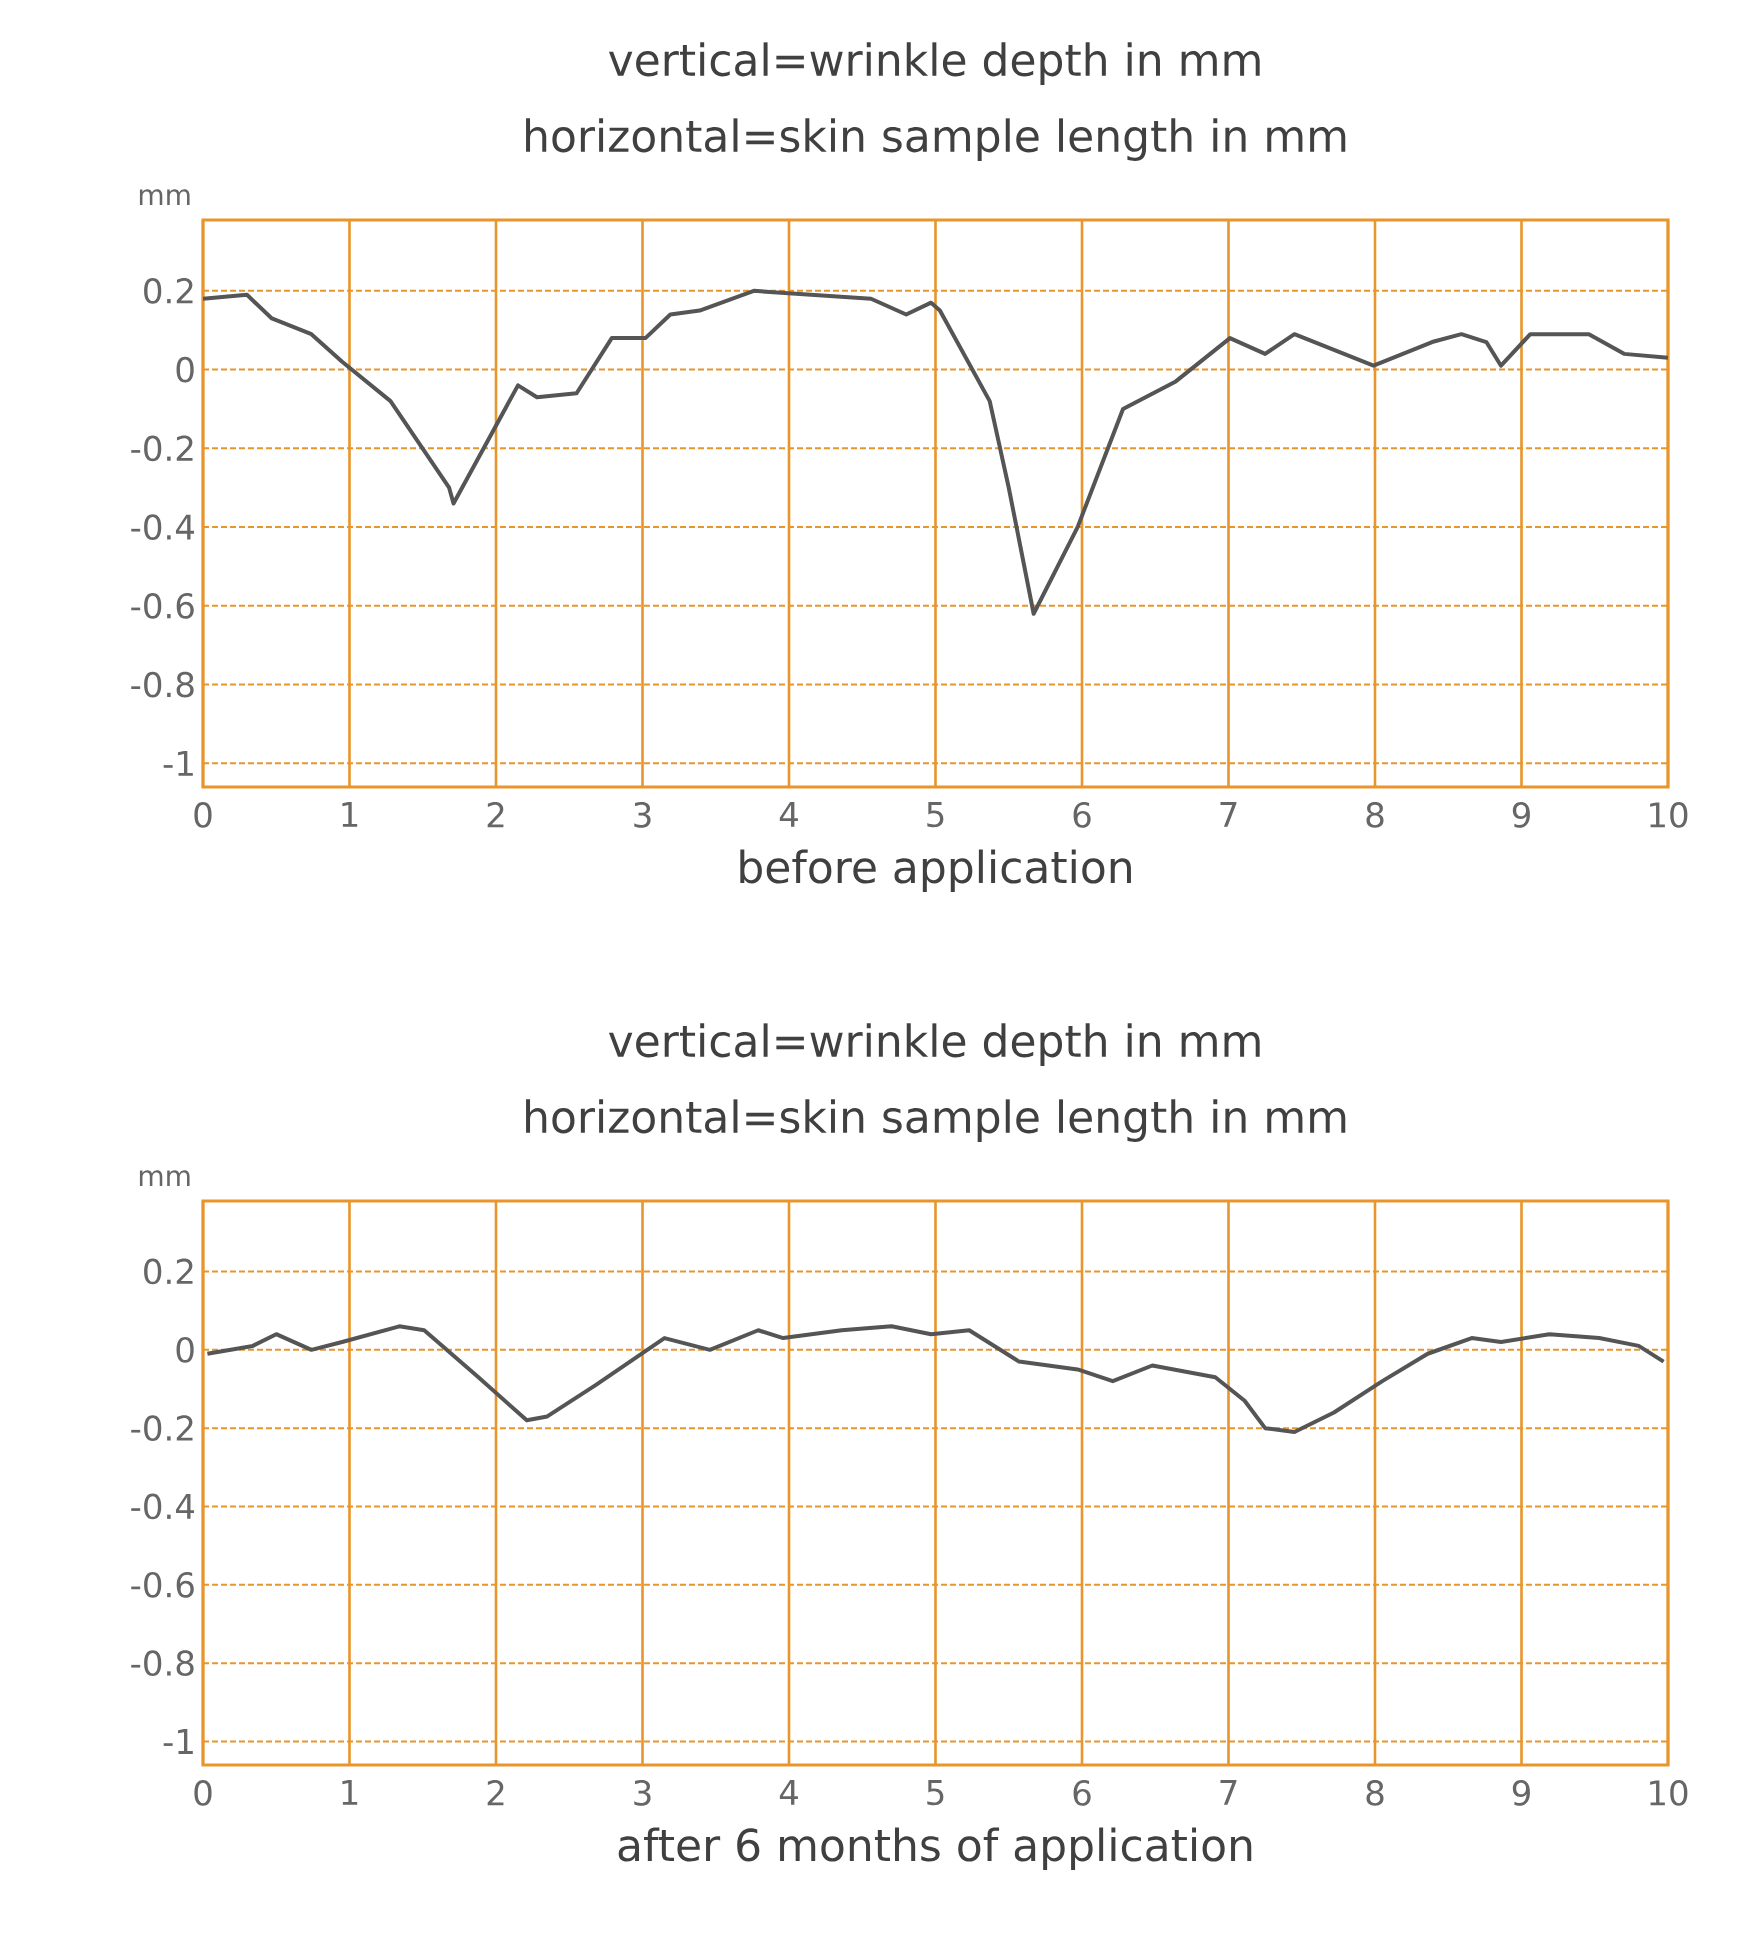 This screenshot has width=1761, height=1951. I want to click on x-axis-title: after 6 months of application, so click(935, 1849).